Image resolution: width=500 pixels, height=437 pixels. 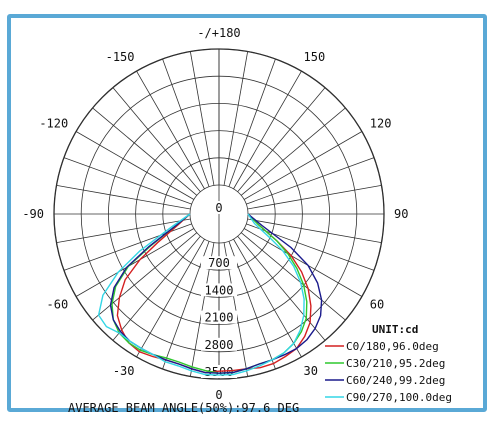 What do you see at coordinates (53, 124) in the screenshot?
I see `angle-label: -120` at bounding box center [53, 124].